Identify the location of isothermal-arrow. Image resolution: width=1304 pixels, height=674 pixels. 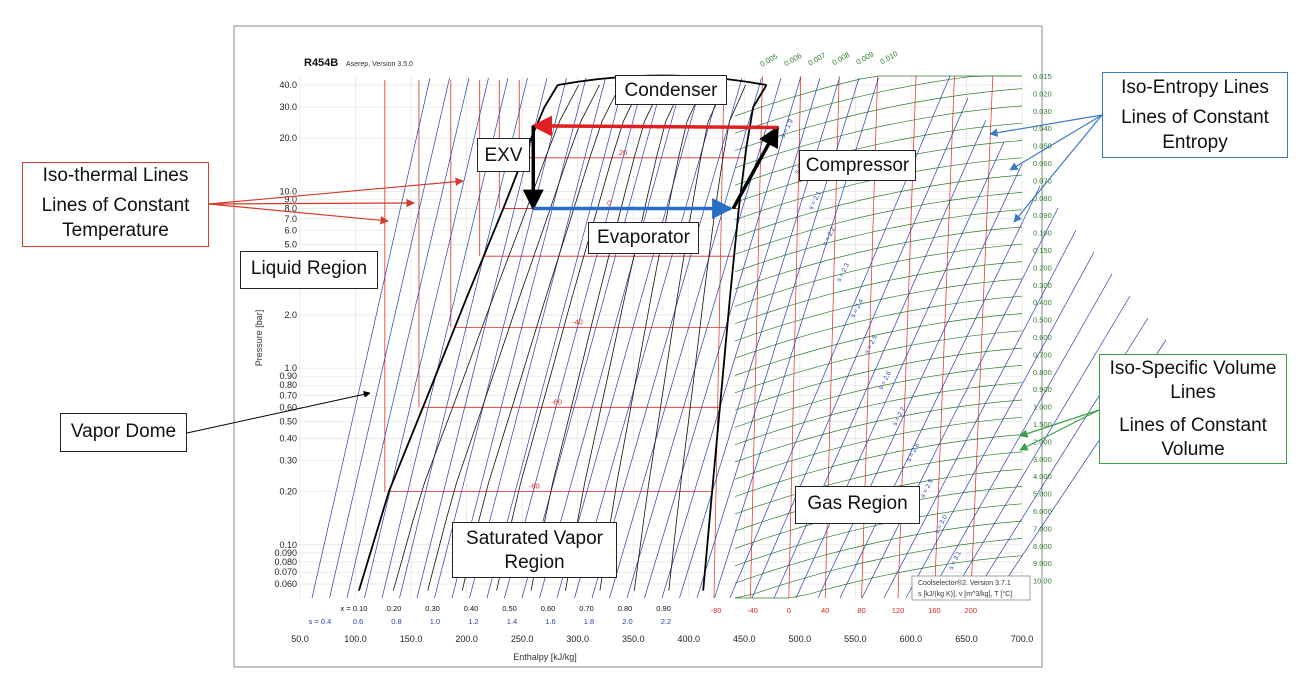
(311, 203).